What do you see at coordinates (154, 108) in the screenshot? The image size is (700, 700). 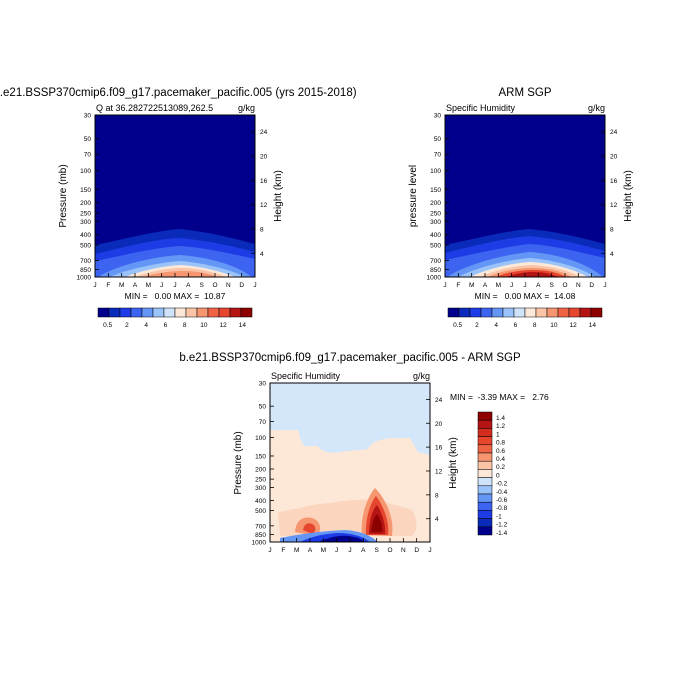 I see `panel1-left-label: Q at 36.282722513089,262.5` at bounding box center [154, 108].